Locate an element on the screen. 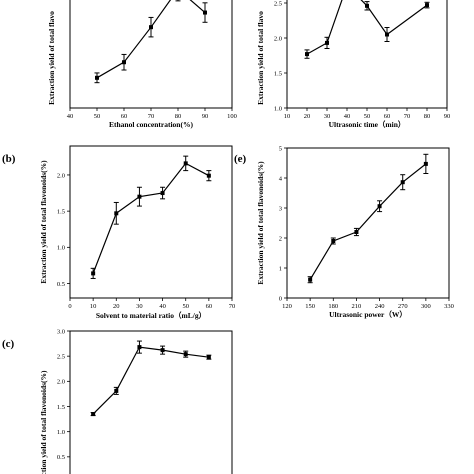  x-tick-label: 90 is located at coordinates (447, 116).